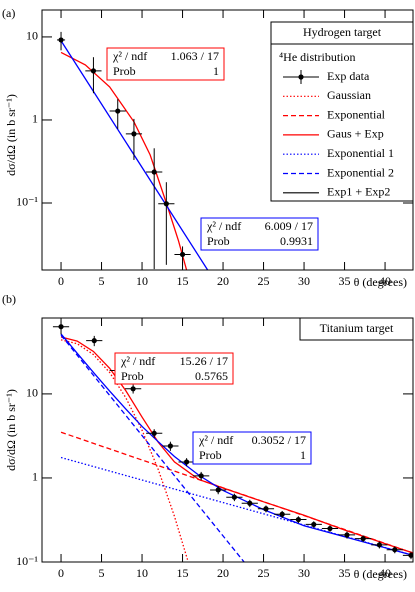 The image size is (415, 592). I want to click on stats-value: 6.009 / 17, so click(289, 226).